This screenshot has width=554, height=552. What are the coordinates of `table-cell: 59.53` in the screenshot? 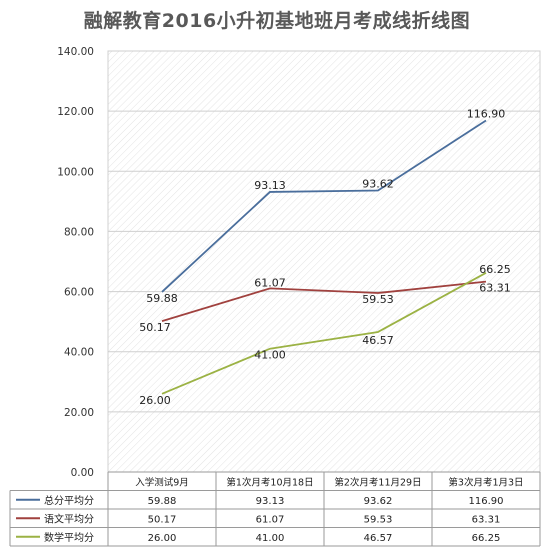 It's located at (378, 519).